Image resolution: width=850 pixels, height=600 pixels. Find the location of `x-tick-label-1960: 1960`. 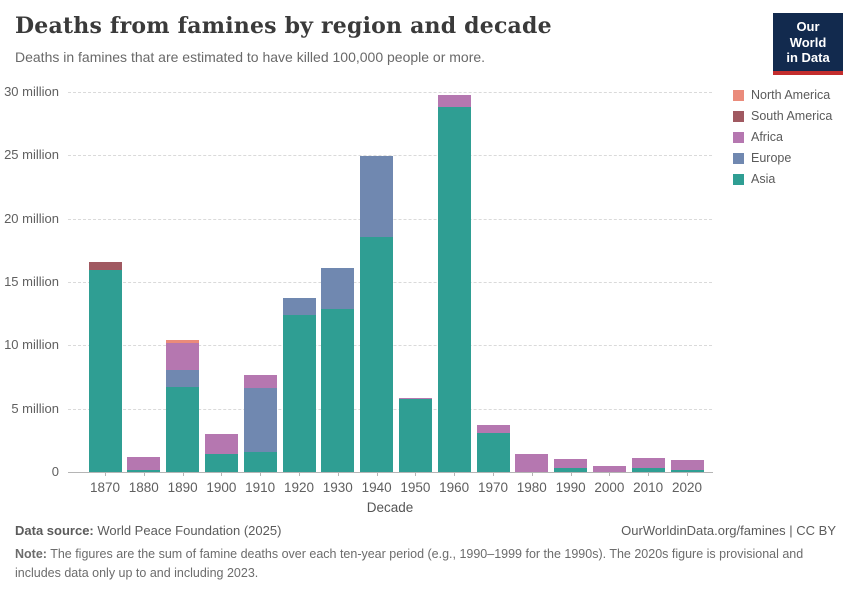

x-tick-label-1960: 1960 is located at coordinates (454, 487).